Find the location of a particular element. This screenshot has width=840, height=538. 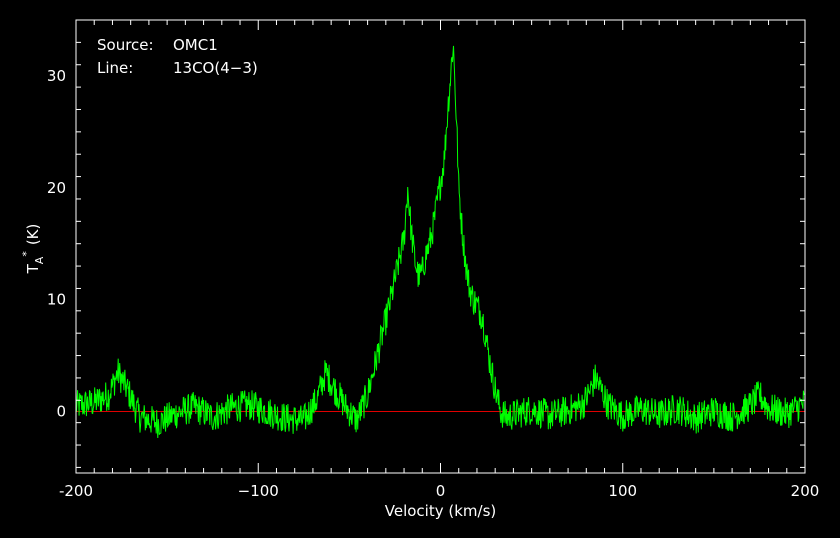

x-tick-label: 200 is located at coordinates (805, 491).